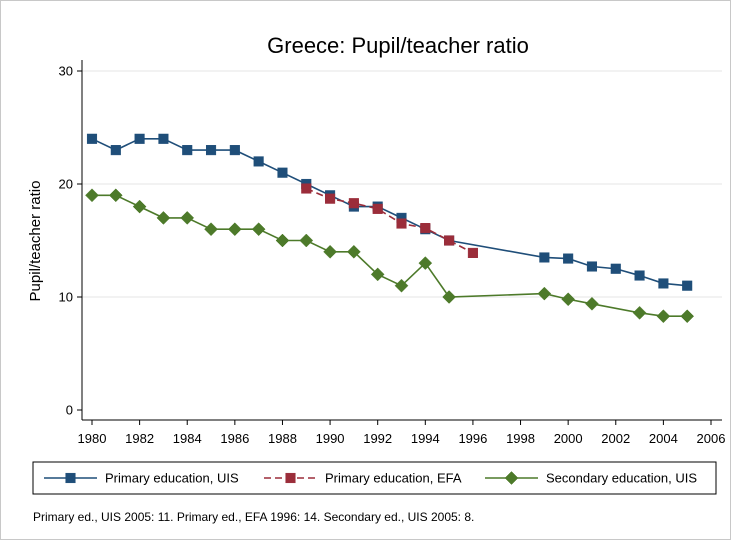 This screenshot has height=540, width=731. What do you see at coordinates (282, 438) in the screenshot?
I see `x-tick-label-1988: 1988` at bounding box center [282, 438].